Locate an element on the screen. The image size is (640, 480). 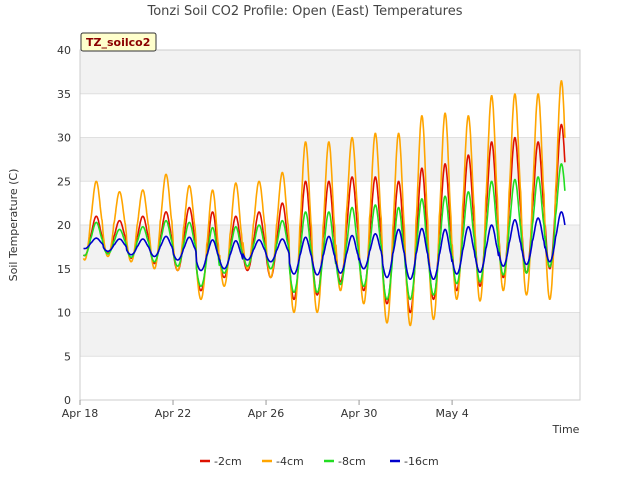
x-tick-label: Apr 30 is located at coordinates (359, 413).